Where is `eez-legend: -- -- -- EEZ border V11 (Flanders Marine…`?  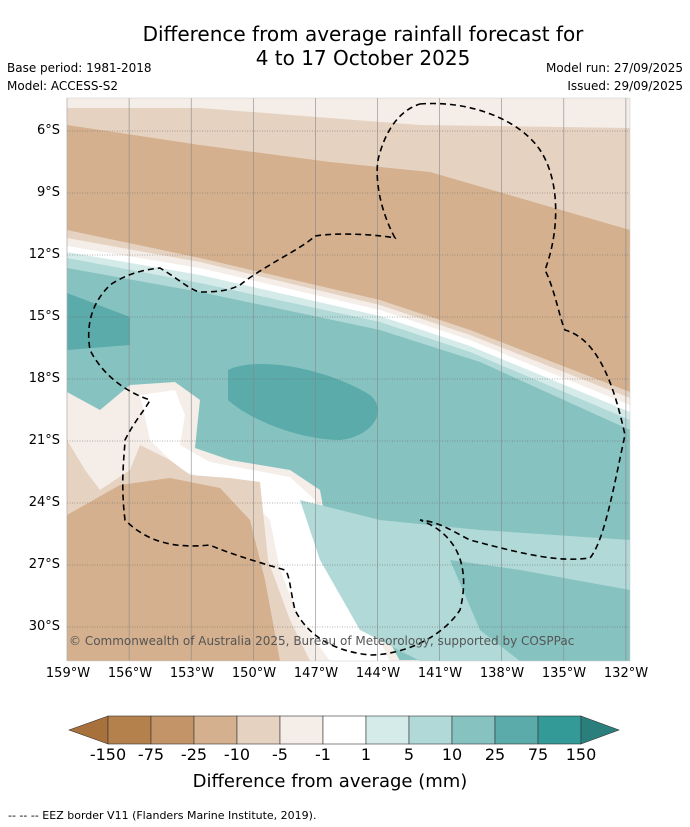 eez-legend: -- -- -- EEZ border V11 (Flanders Marine… is located at coordinates (162, 815).